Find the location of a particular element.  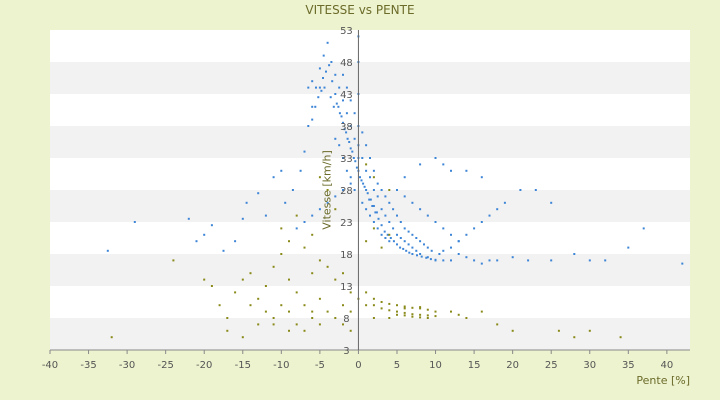

x-tick-label: -5 is located at coordinates (320, 365).